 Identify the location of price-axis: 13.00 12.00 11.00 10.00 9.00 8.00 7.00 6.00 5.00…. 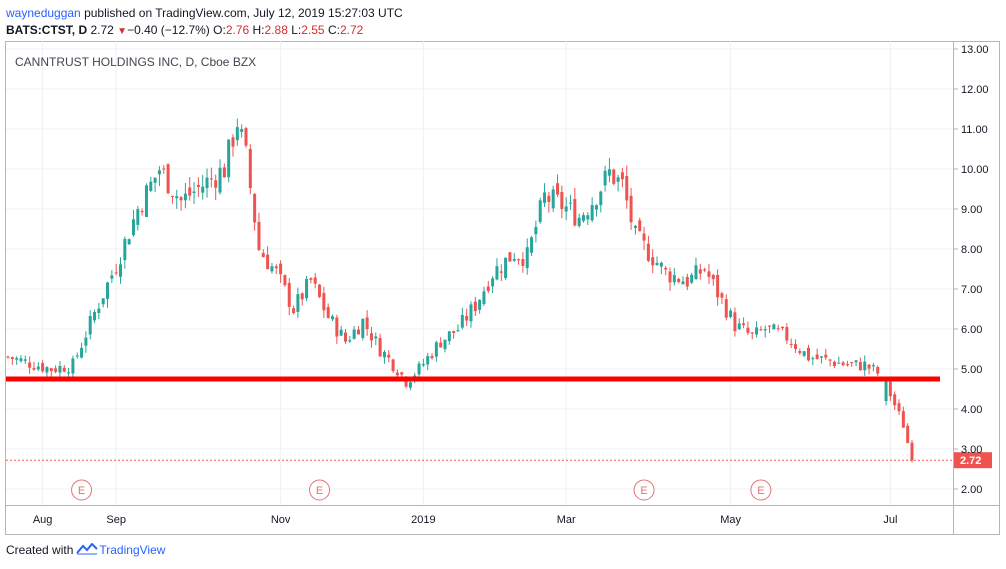
(971, 270).